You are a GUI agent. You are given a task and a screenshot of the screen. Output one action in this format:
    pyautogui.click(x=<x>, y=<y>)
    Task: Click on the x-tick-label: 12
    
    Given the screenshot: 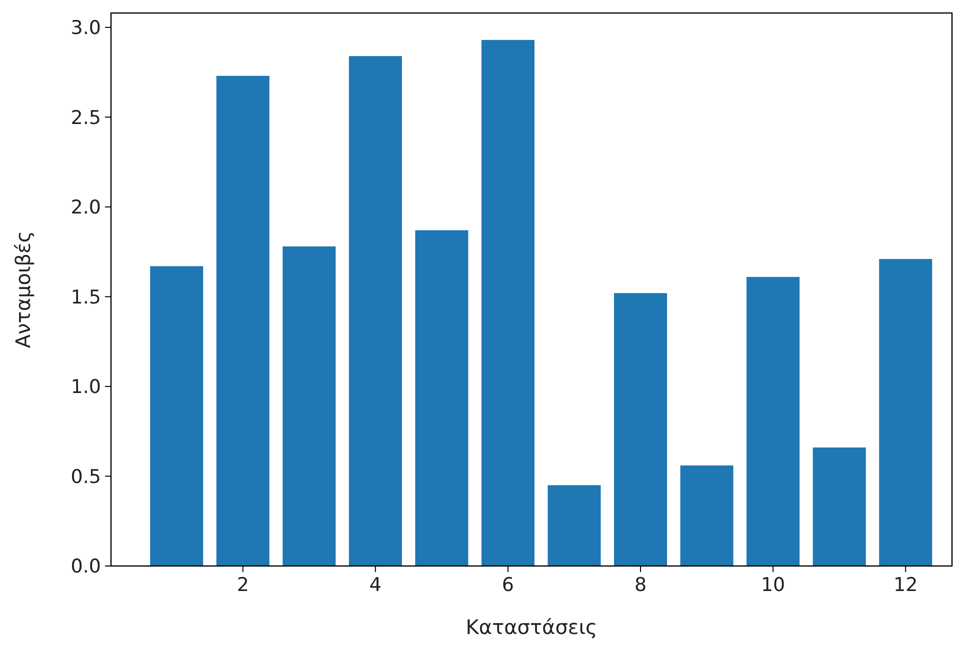 What is the action you would take?
    pyautogui.click(x=906, y=585)
    